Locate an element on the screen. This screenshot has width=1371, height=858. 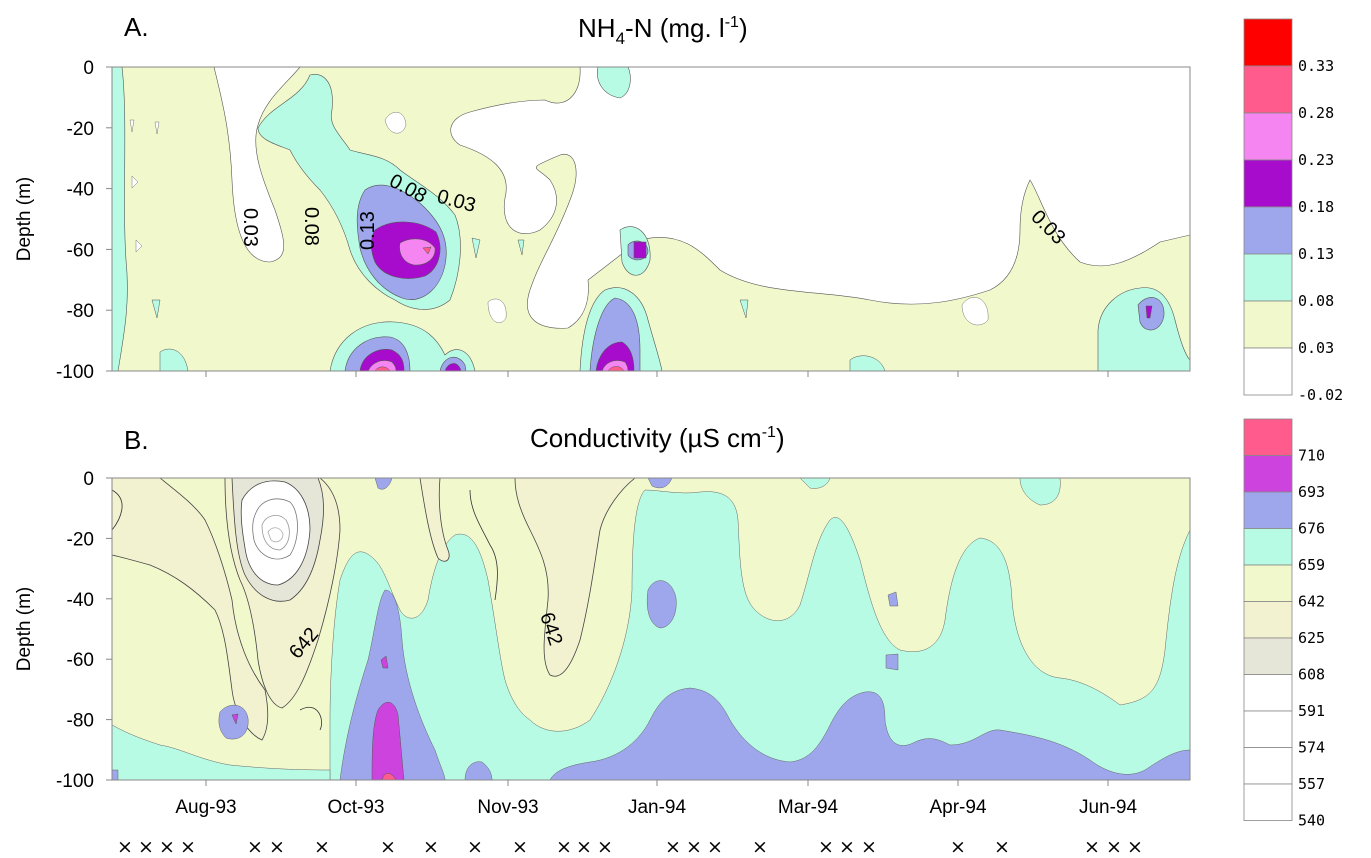
colorbar-a: 0.33 0.28 0.23 0.18 0.13 0.08 0.03 -0.02 is located at coordinates (1293, 211).